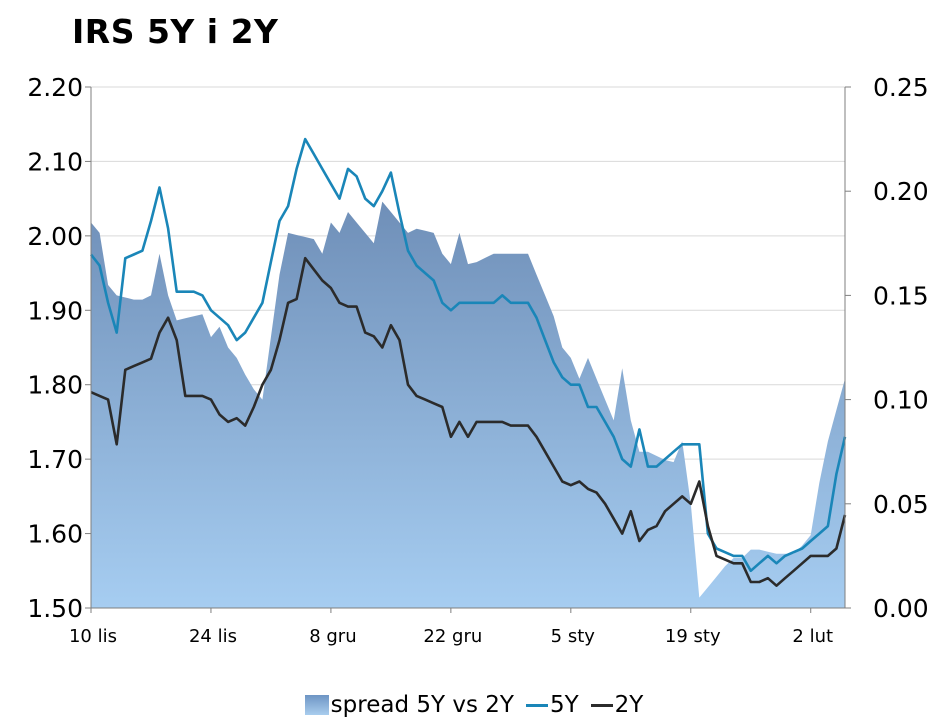 The image size is (948, 727). I want to click on y-right-tick-label: 0.25, so click(901, 87).